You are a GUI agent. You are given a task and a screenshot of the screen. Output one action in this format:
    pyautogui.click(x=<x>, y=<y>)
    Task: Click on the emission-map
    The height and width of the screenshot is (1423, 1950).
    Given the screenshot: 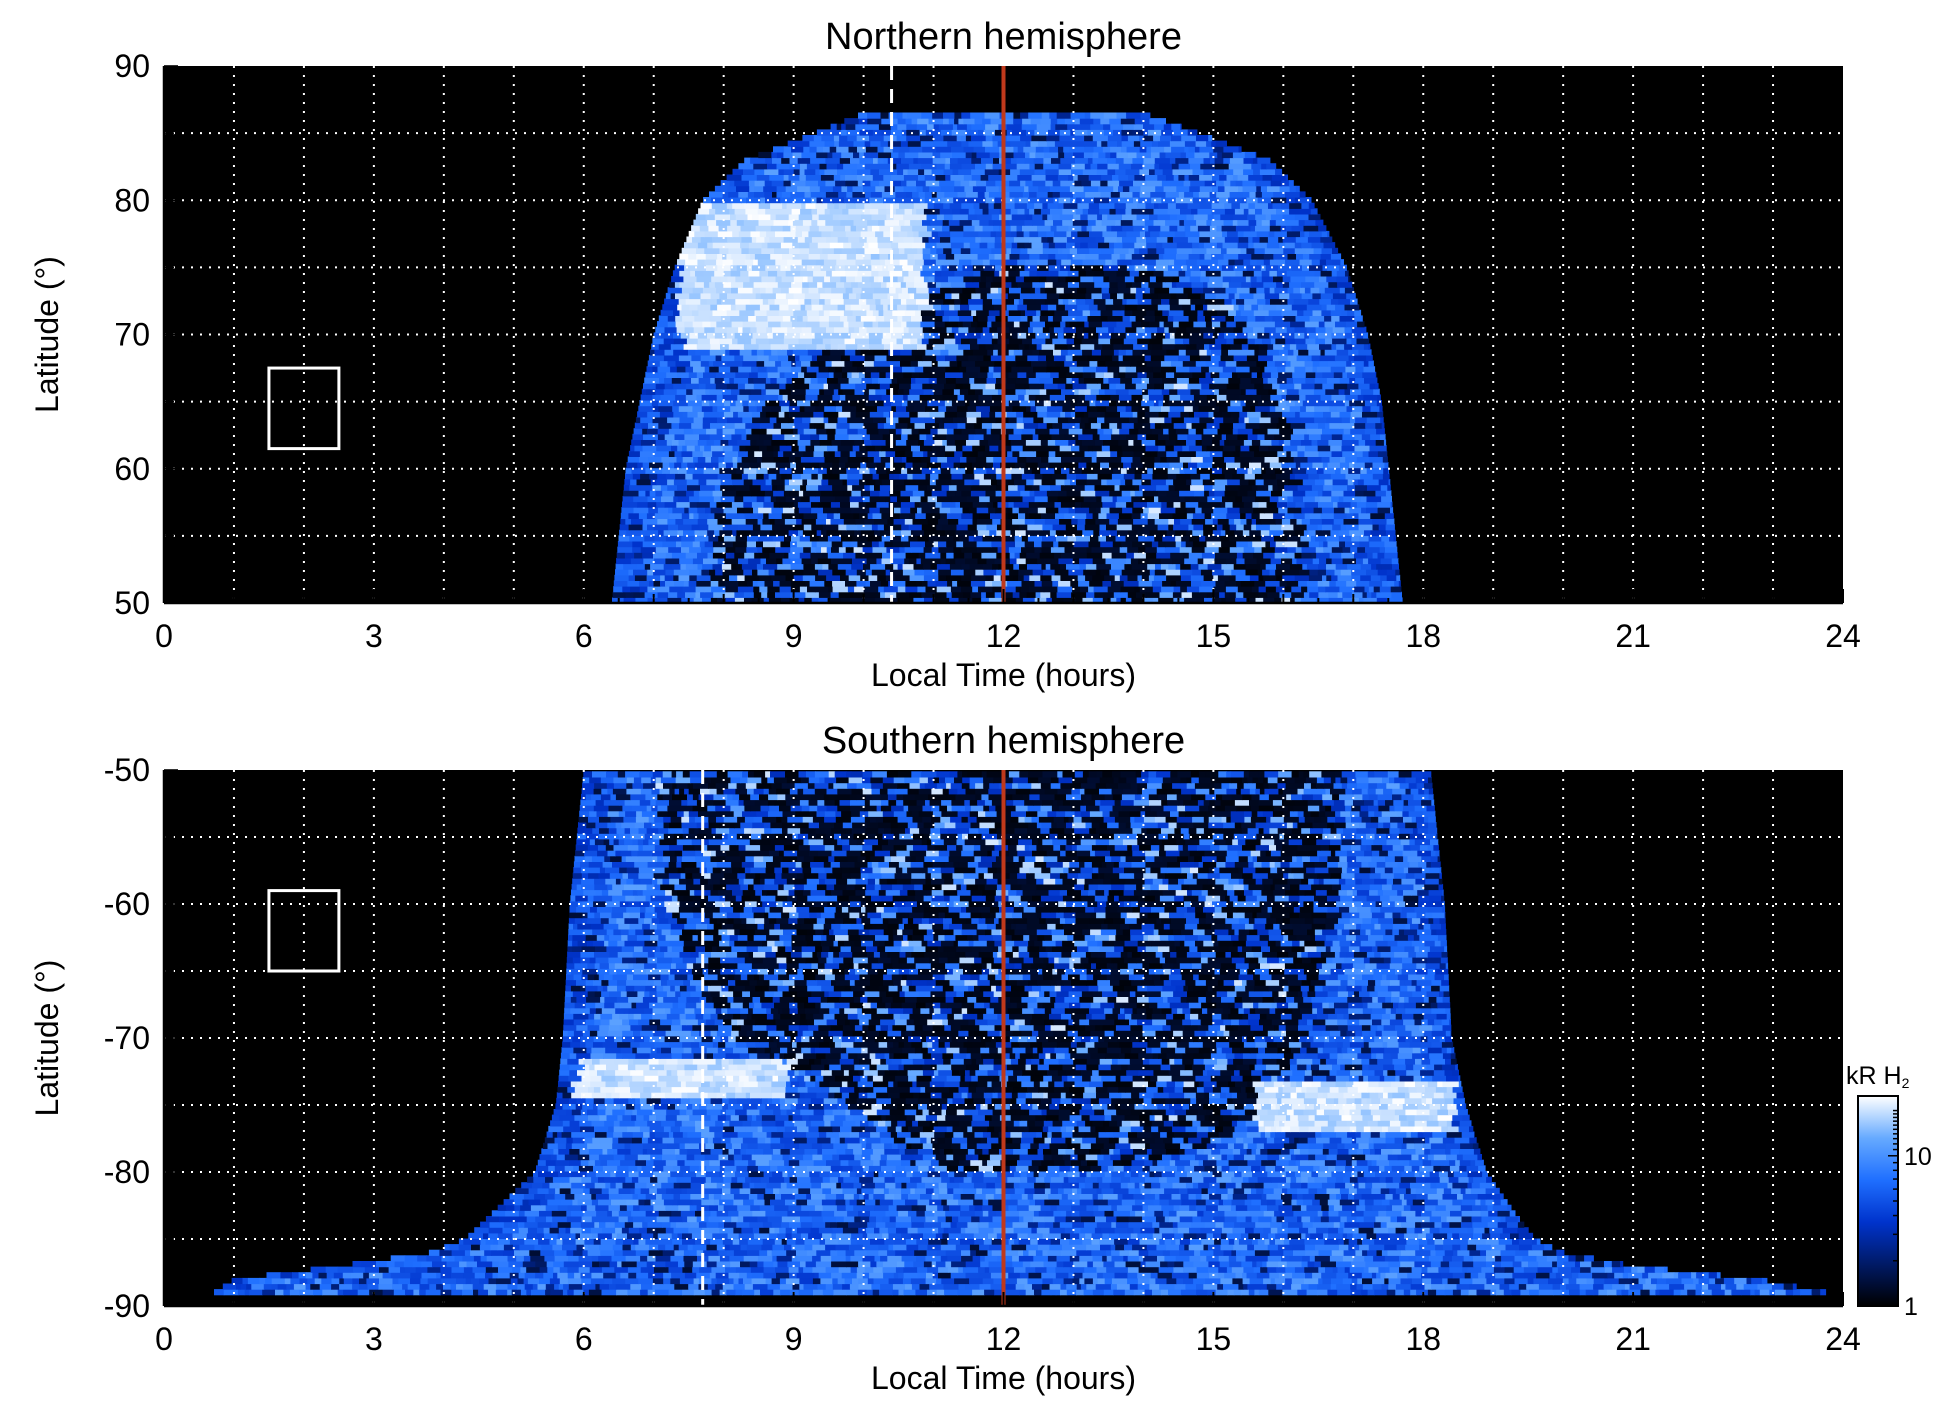 What is the action you would take?
    pyautogui.click(x=1007, y=357)
    